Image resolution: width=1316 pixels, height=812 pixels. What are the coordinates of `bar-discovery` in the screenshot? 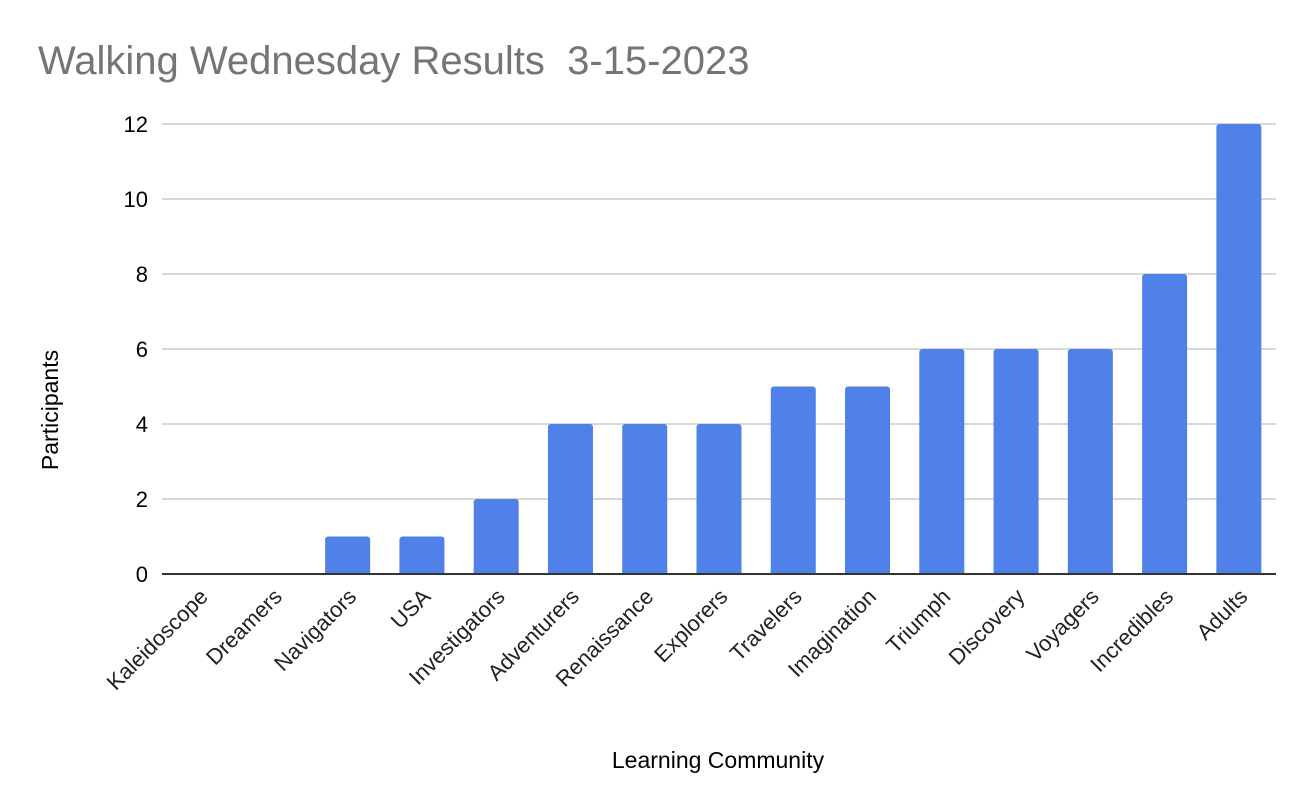 It's located at (1016, 461).